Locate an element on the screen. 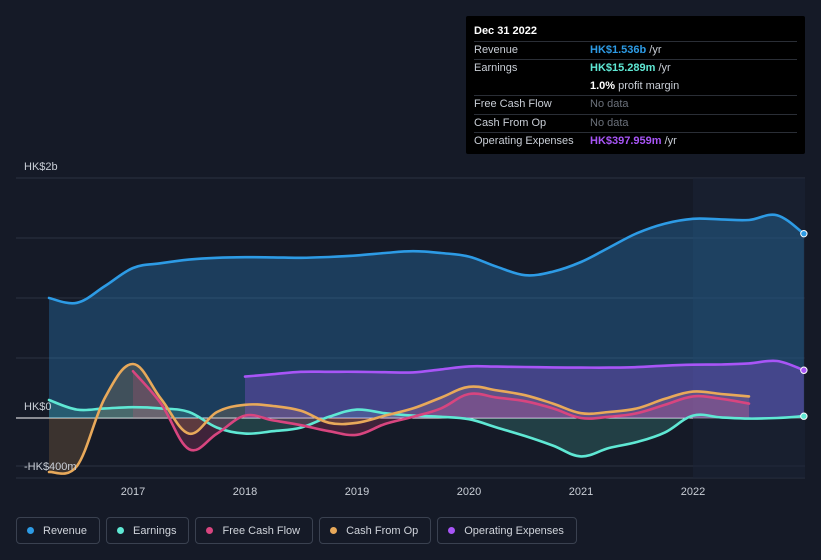 The image size is (821, 560). tooltip-value: HK$1.536b is located at coordinates (618, 50).